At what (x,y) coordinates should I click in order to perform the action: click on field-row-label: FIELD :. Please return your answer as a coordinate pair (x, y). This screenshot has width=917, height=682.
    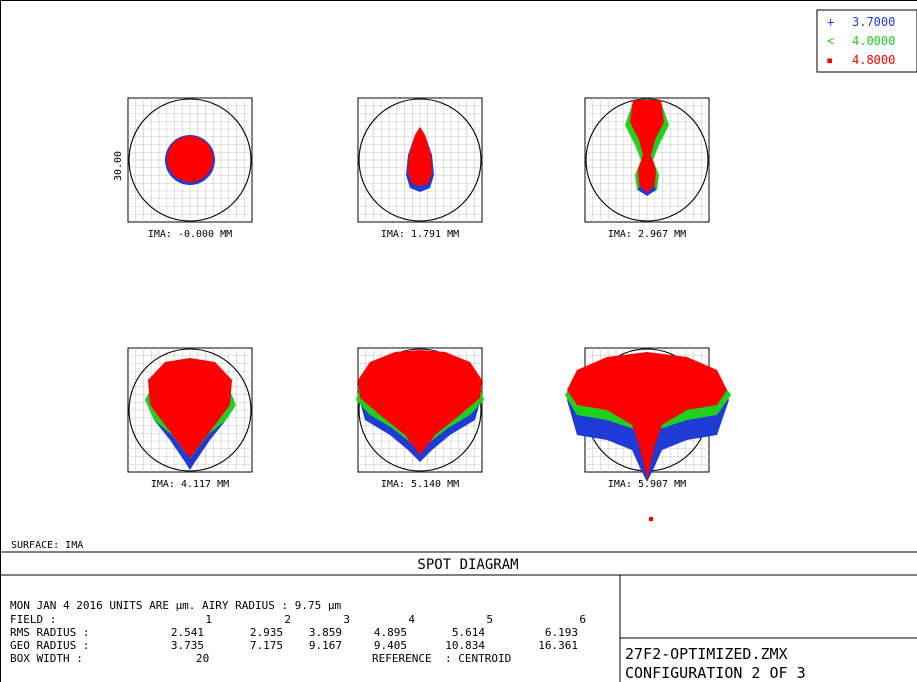
    Looking at the image, I should click on (33, 619).